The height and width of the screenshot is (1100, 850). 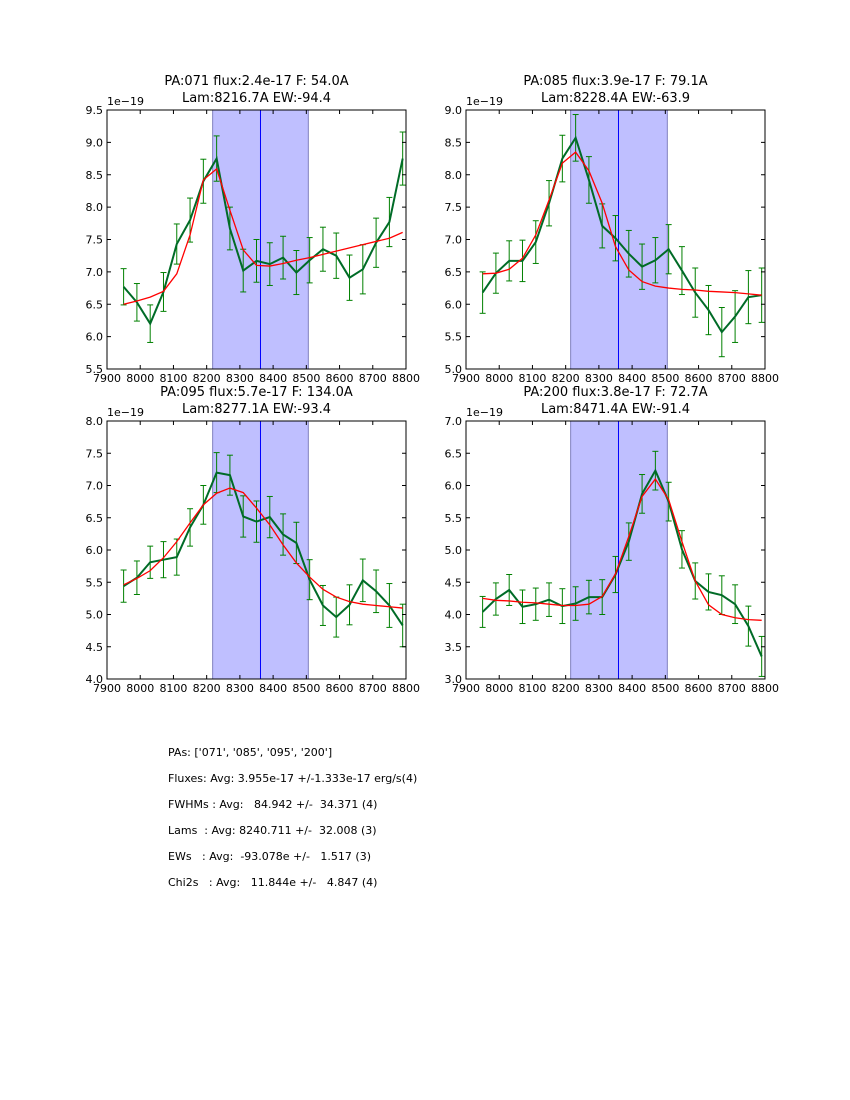 I want to click on plot-title-line2: Lam:8277.1A EW:-93.4, so click(x=256, y=409).